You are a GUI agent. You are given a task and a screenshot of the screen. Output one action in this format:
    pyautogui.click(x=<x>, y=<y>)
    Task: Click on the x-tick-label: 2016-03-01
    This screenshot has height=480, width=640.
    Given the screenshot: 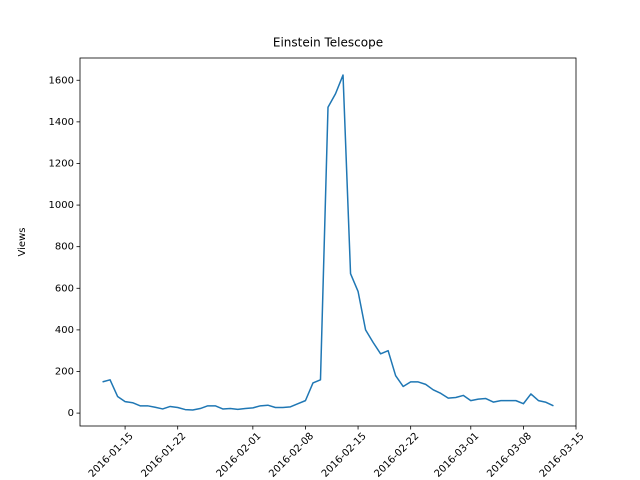 What is the action you would take?
    pyautogui.click(x=457, y=455)
    